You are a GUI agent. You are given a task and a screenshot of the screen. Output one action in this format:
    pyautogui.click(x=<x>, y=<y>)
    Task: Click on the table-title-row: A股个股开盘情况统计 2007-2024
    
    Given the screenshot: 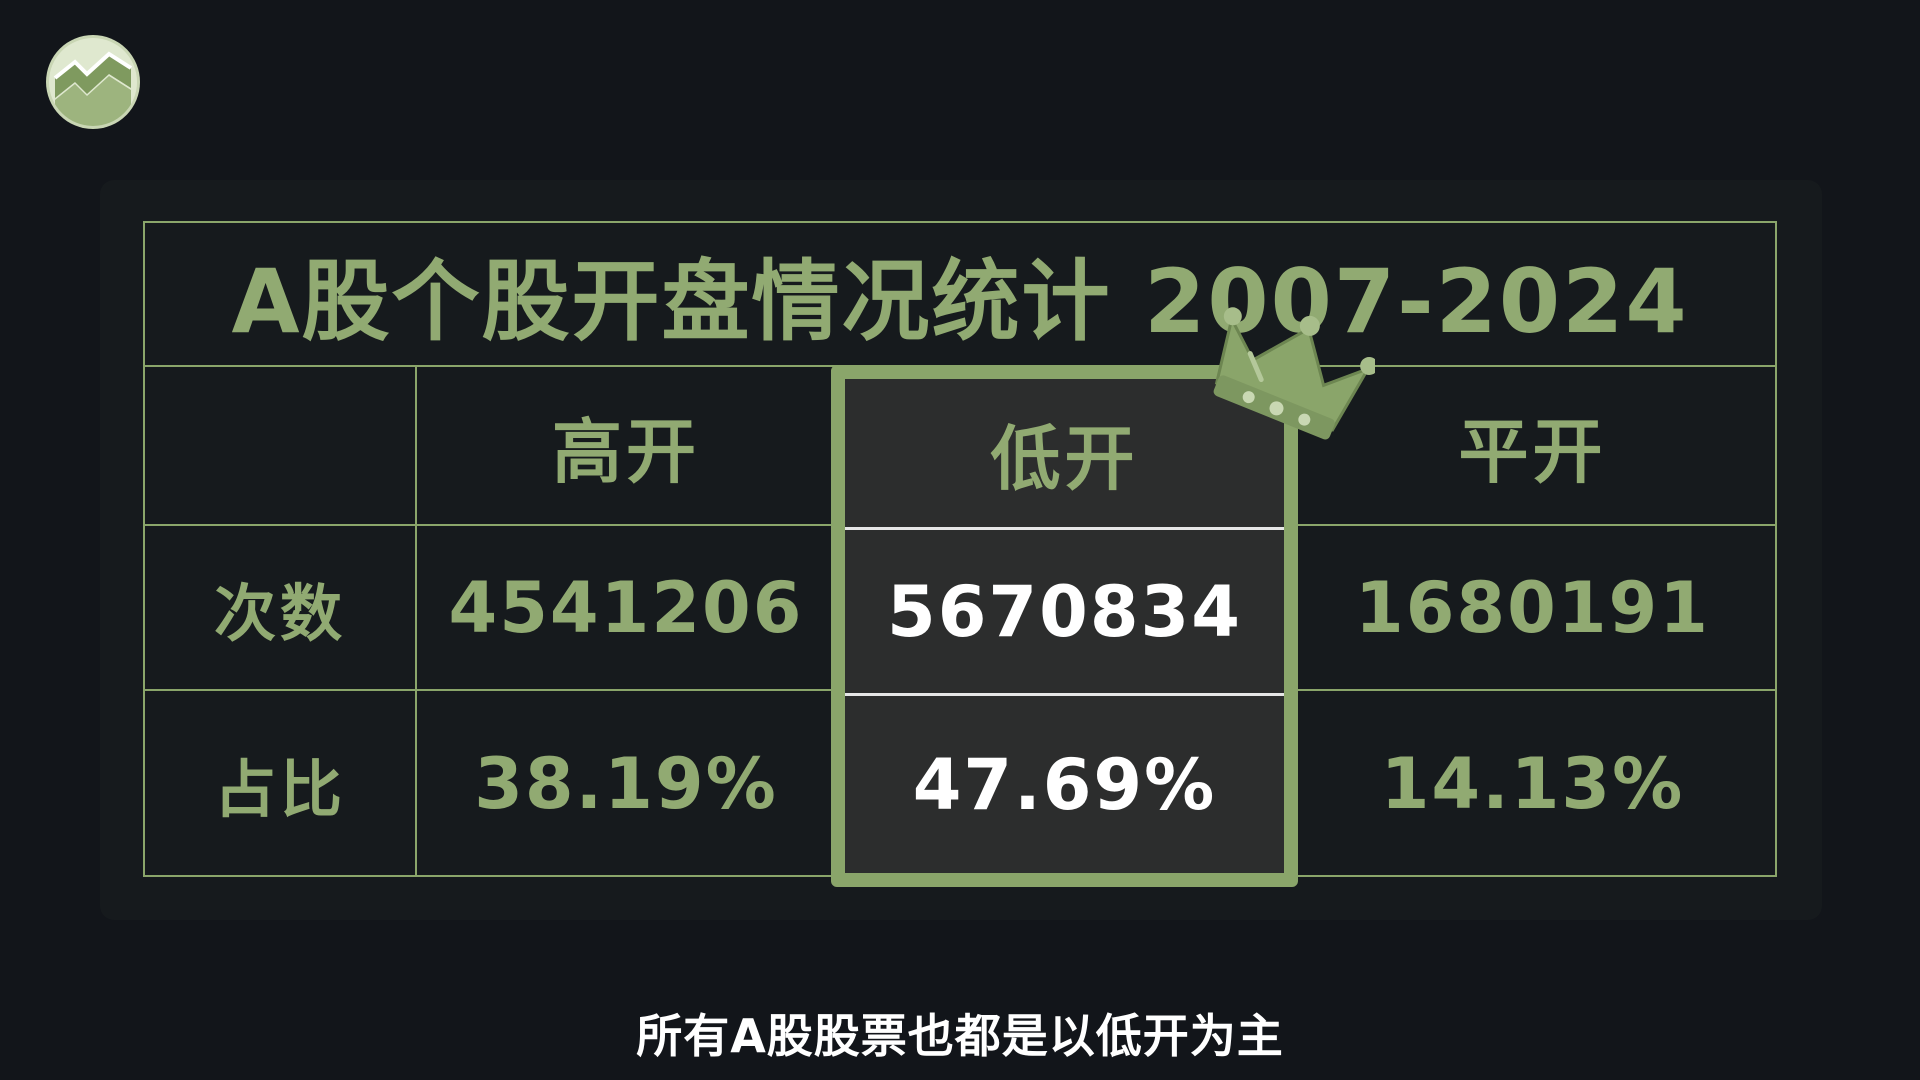 What is the action you would take?
    pyautogui.click(x=960, y=295)
    